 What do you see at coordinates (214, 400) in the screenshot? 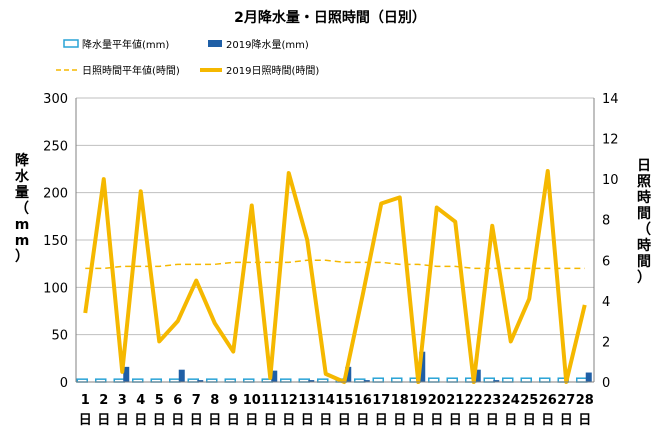
I see `x-tick-label: 8` at bounding box center [214, 400].